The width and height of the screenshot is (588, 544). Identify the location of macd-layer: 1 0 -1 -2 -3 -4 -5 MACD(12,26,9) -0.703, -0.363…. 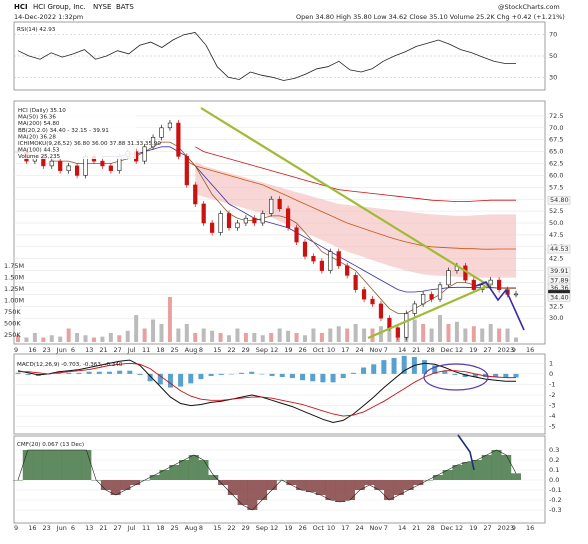
(284, 393).